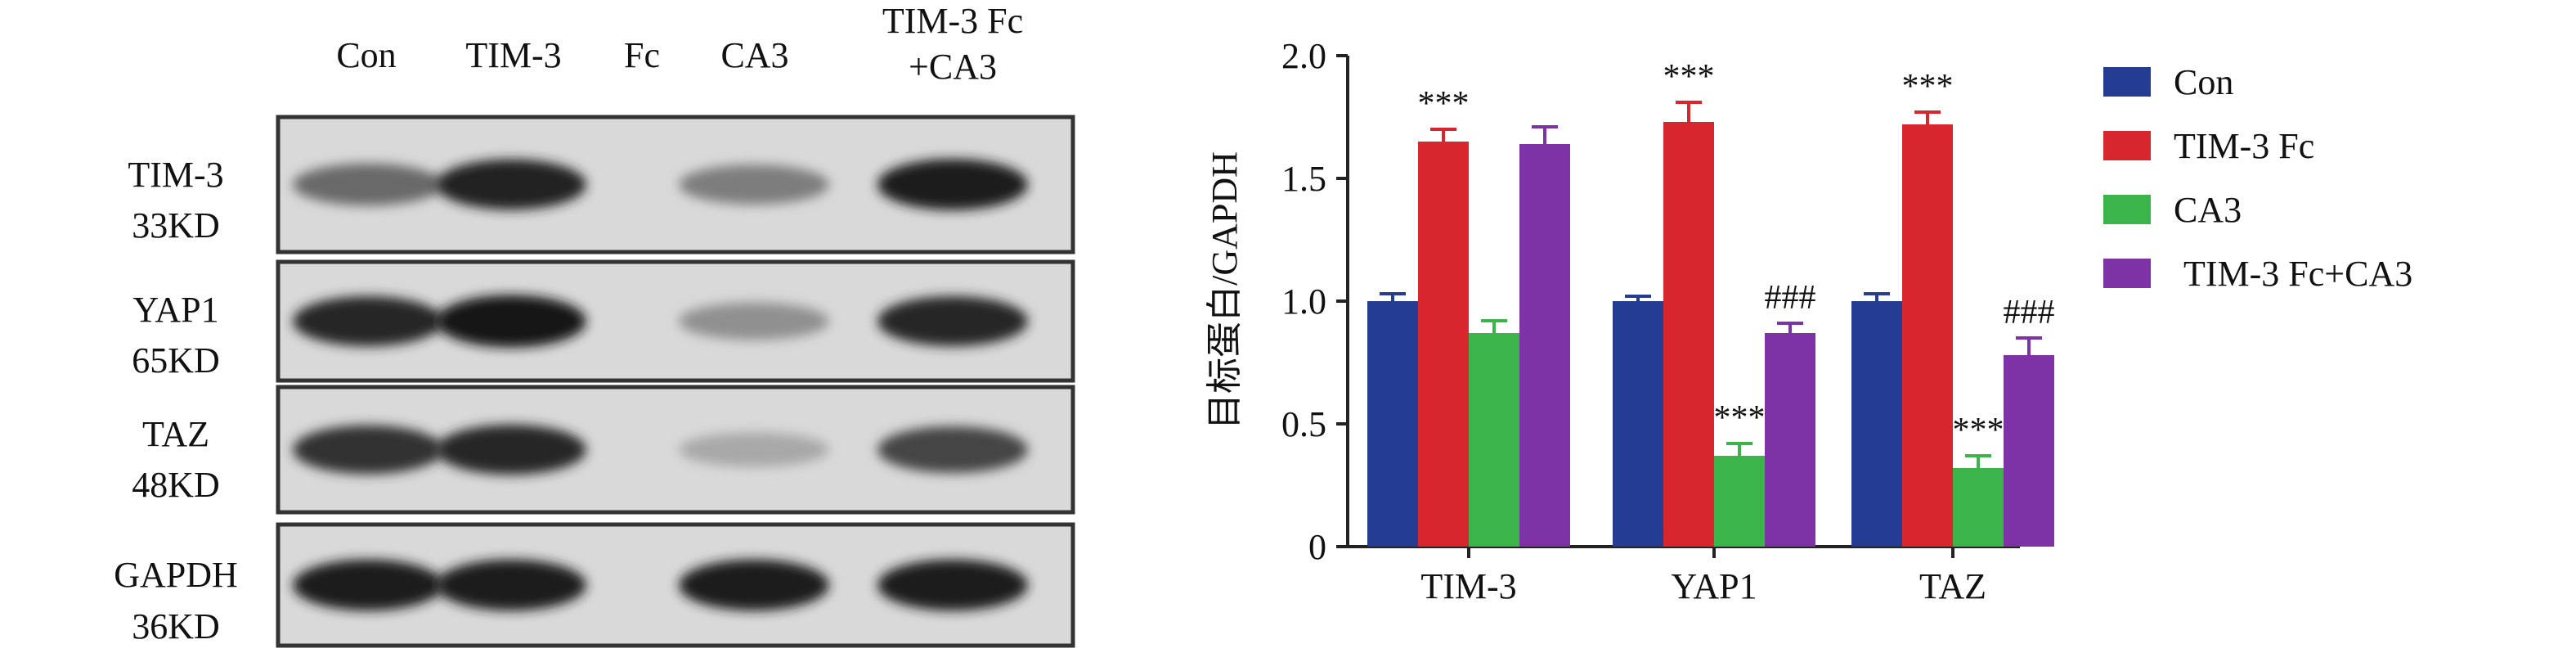 This screenshot has width=2576, height=653. Describe the element at coordinates (1927, 336) in the screenshot. I see `bar-taz-tim-3-fc` at that location.